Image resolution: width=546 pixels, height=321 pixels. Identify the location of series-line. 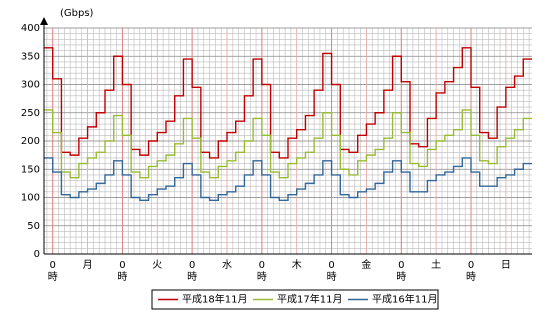
(288, 179).